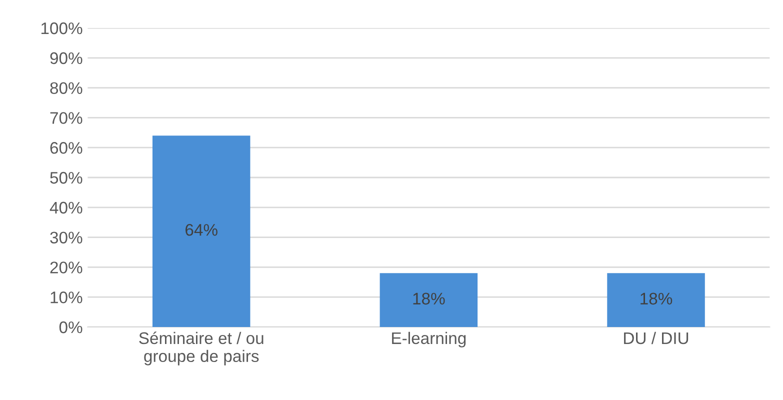 The height and width of the screenshot is (400, 783). What do you see at coordinates (66, 178) in the screenshot?
I see `y-tick-label: 50%` at bounding box center [66, 178].